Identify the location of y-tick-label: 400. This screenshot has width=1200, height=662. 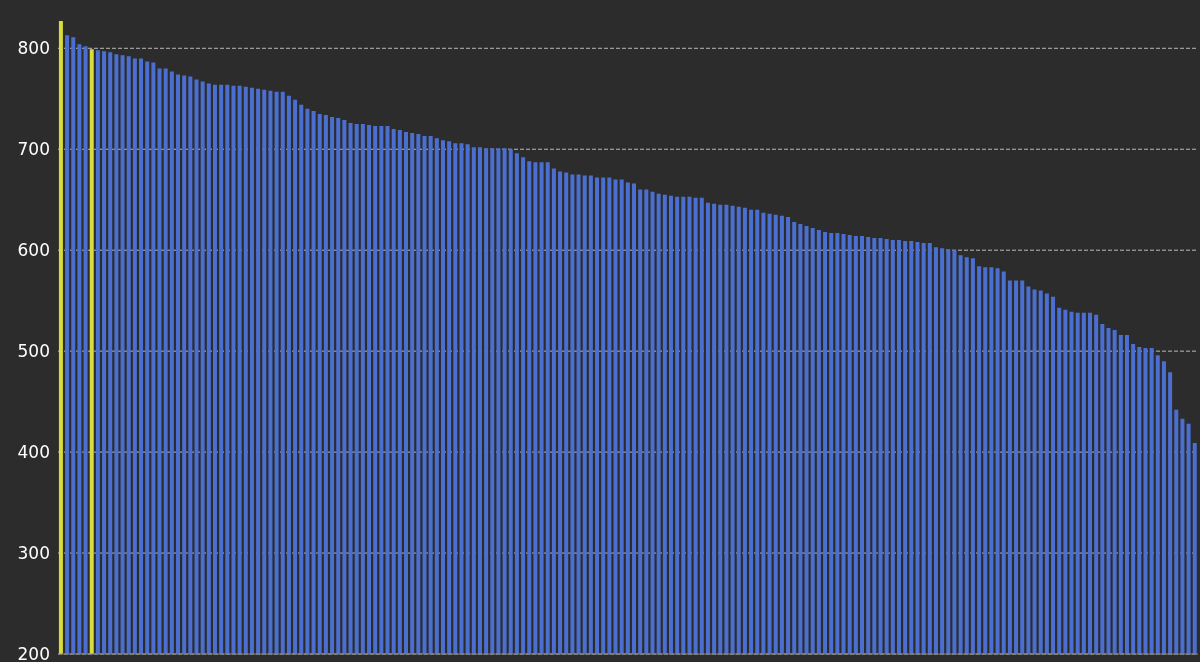
(33, 452).